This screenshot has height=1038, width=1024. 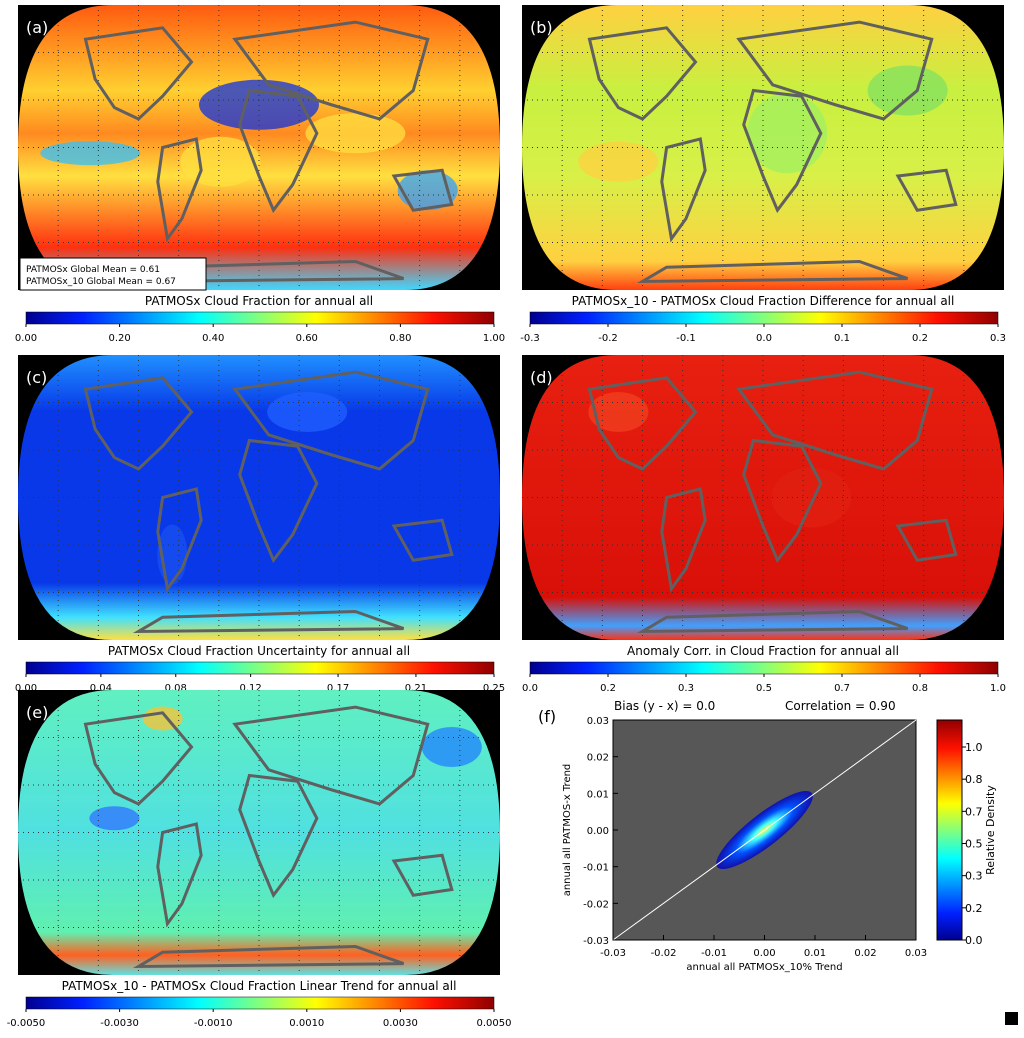 What do you see at coordinates (664, 953) in the screenshot?
I see `x-tick-label: -0.02` at bounding box center [664, 953].